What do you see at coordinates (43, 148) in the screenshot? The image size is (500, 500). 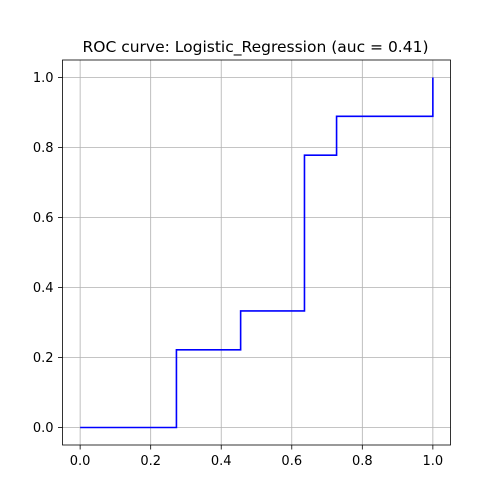 I see `y-tick-label: 0.8` at bounding box center [43, 148].